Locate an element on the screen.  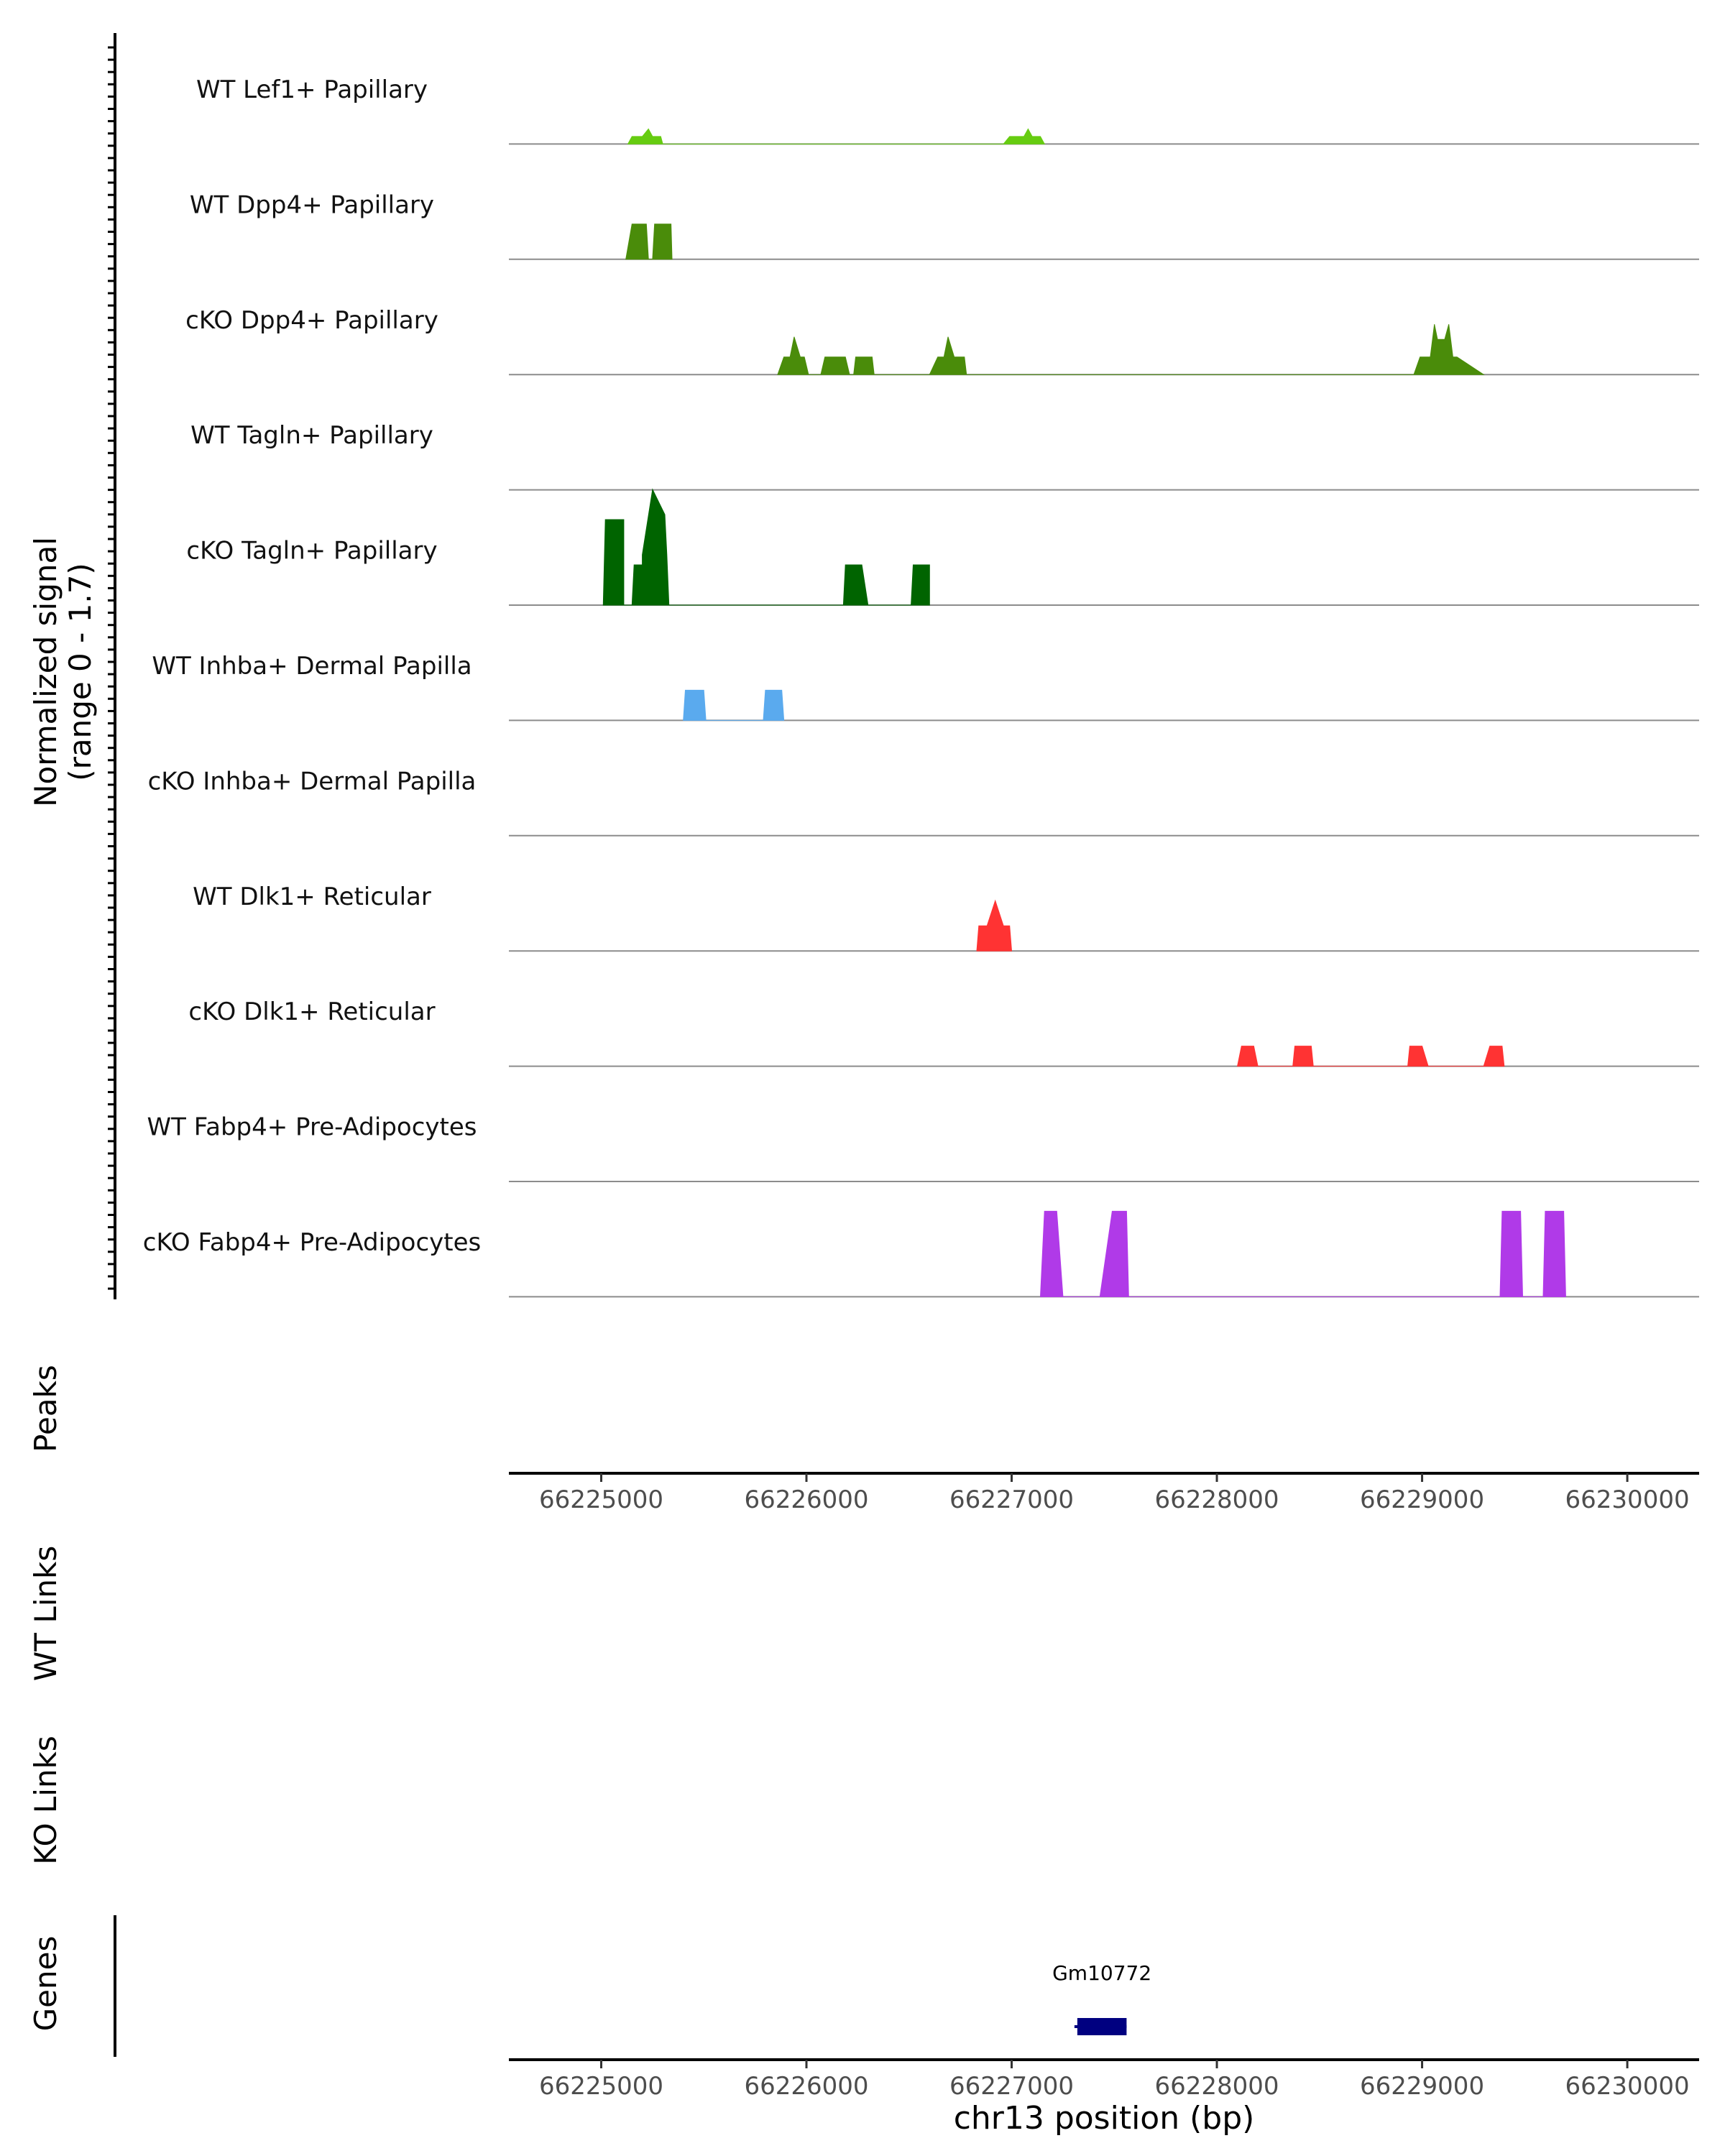
track-label: cKO Dlk1+ Reticular is located at coordinates (311, 1012).